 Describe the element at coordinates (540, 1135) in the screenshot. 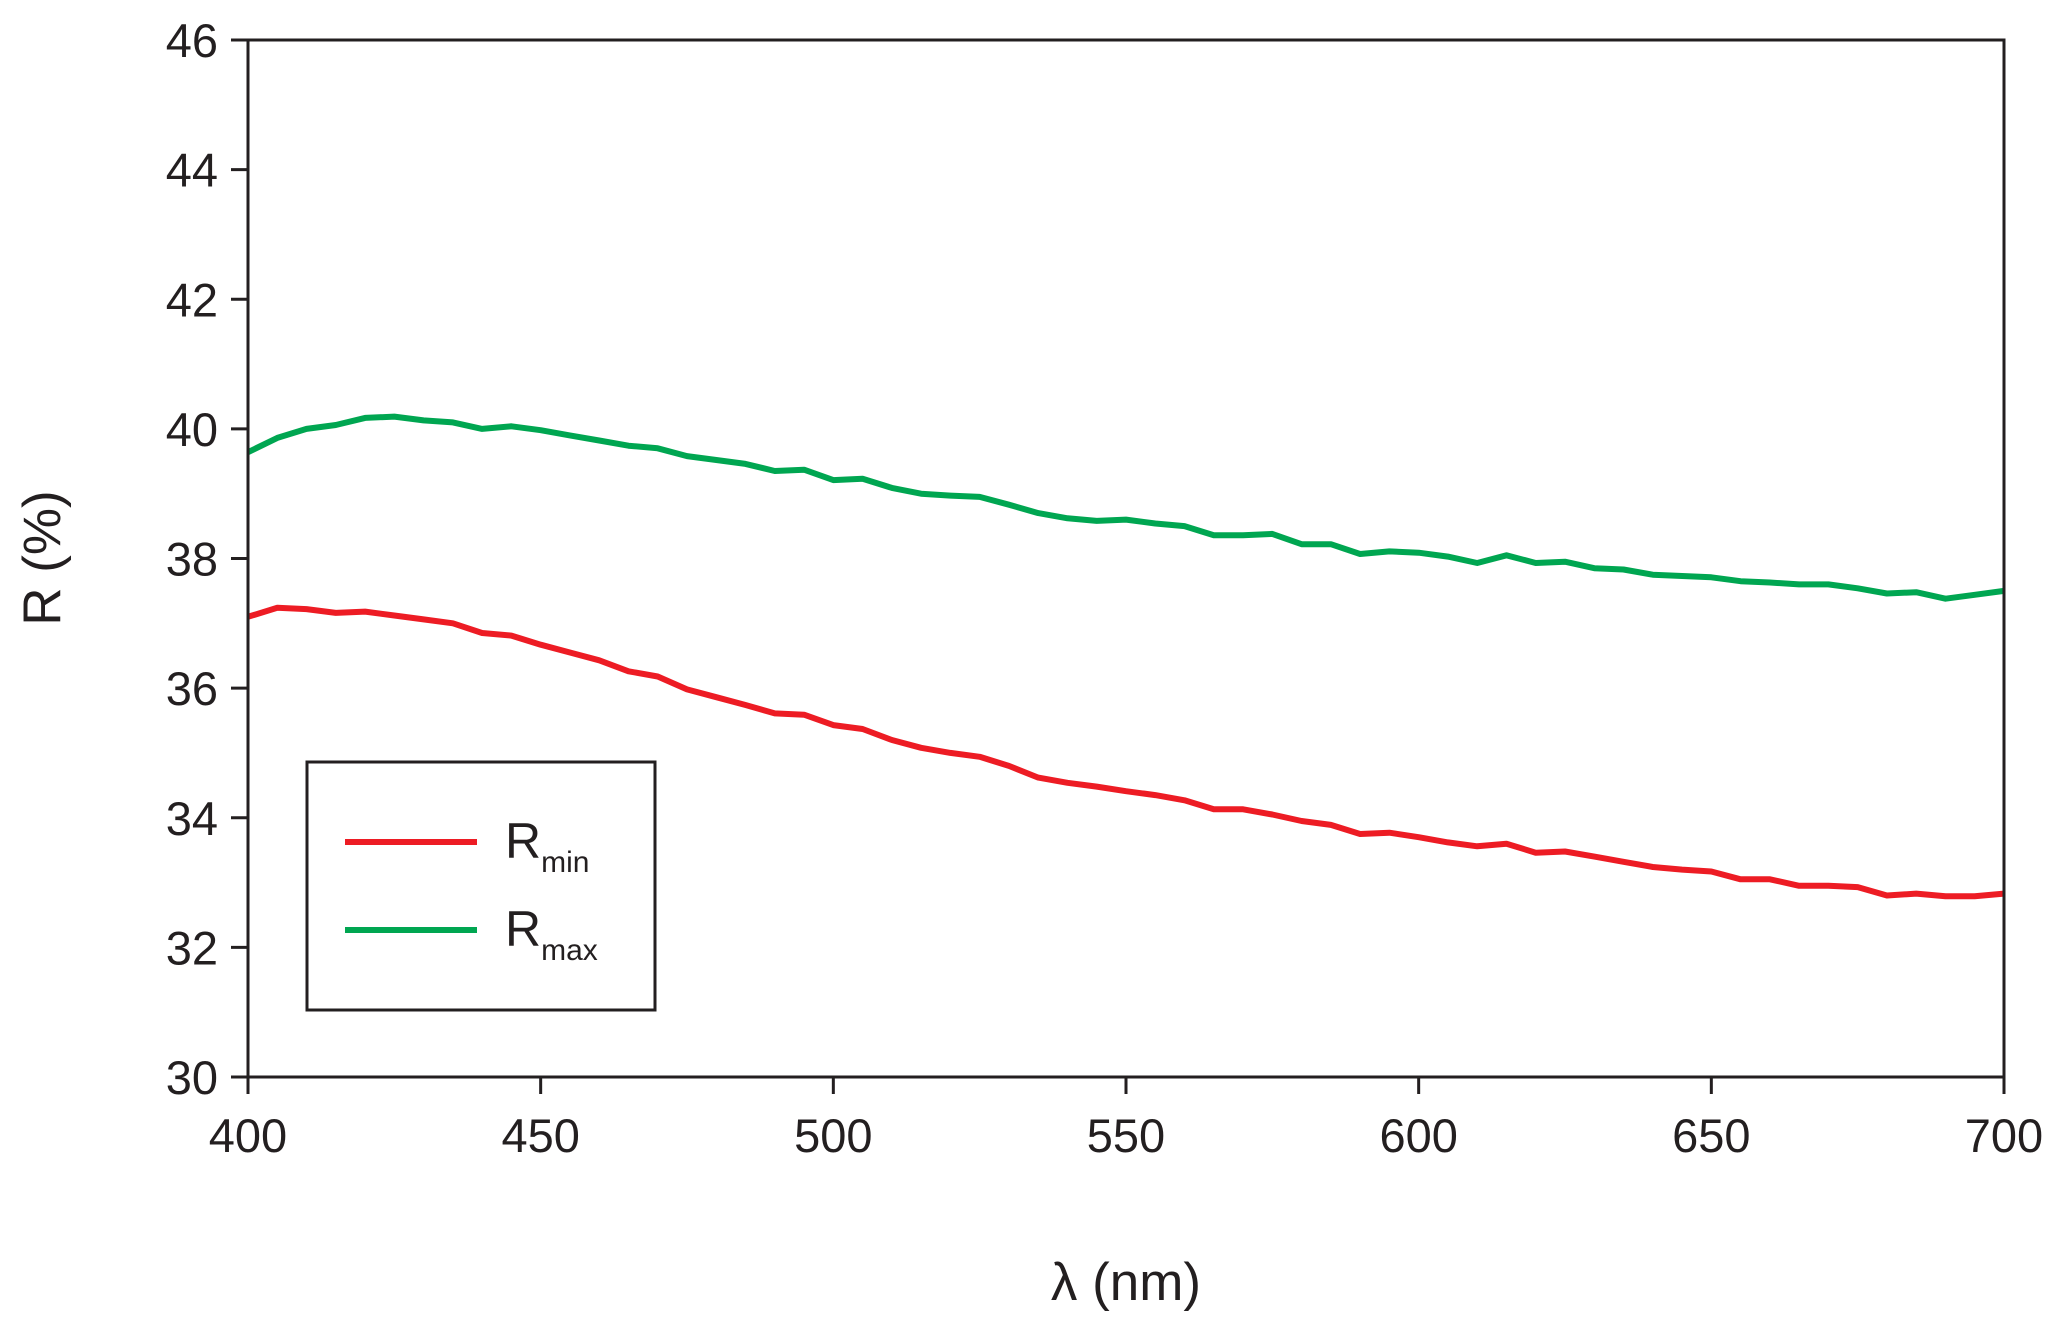

I see `x-tick-label: 450` at that location.